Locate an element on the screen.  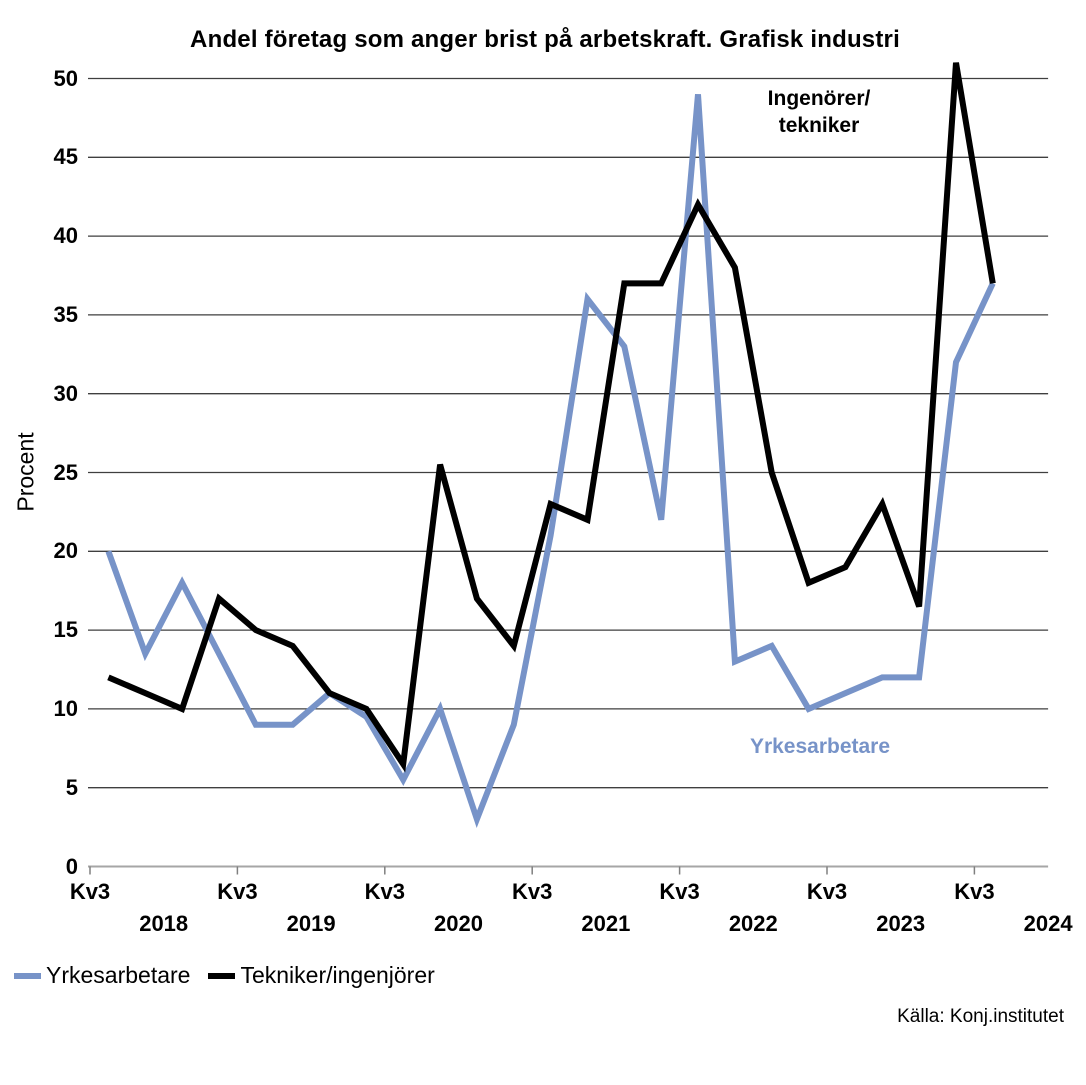
y-axis-tick-label: 15 is located at coordinates (65, 630).